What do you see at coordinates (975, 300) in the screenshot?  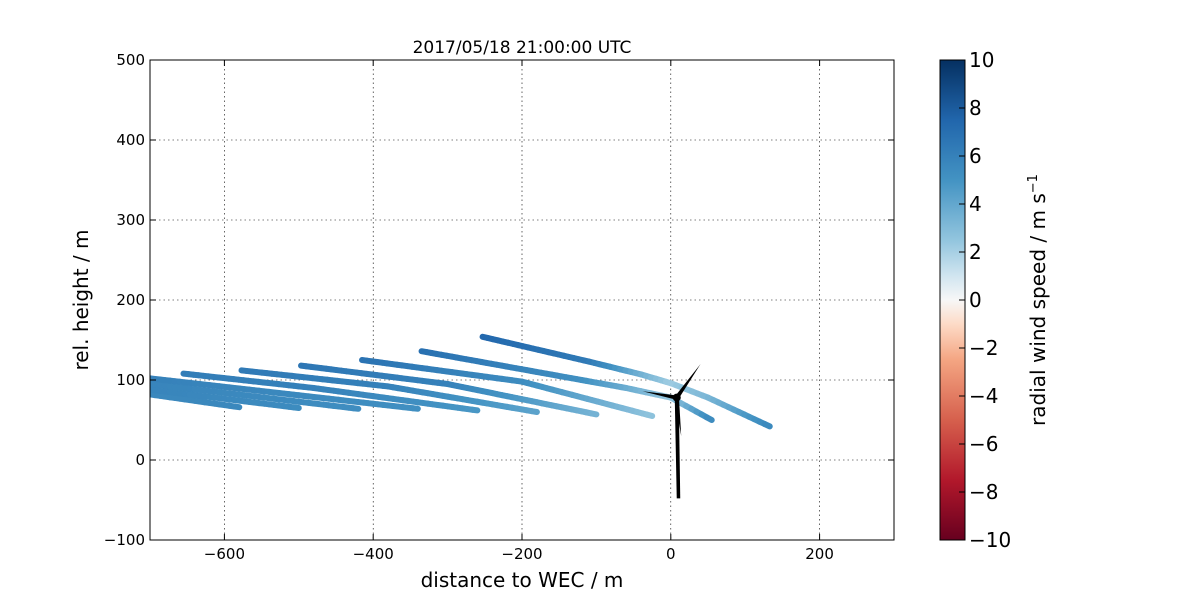 I see `colorbar-tick-label: 0` at bounding box center [975, 300].